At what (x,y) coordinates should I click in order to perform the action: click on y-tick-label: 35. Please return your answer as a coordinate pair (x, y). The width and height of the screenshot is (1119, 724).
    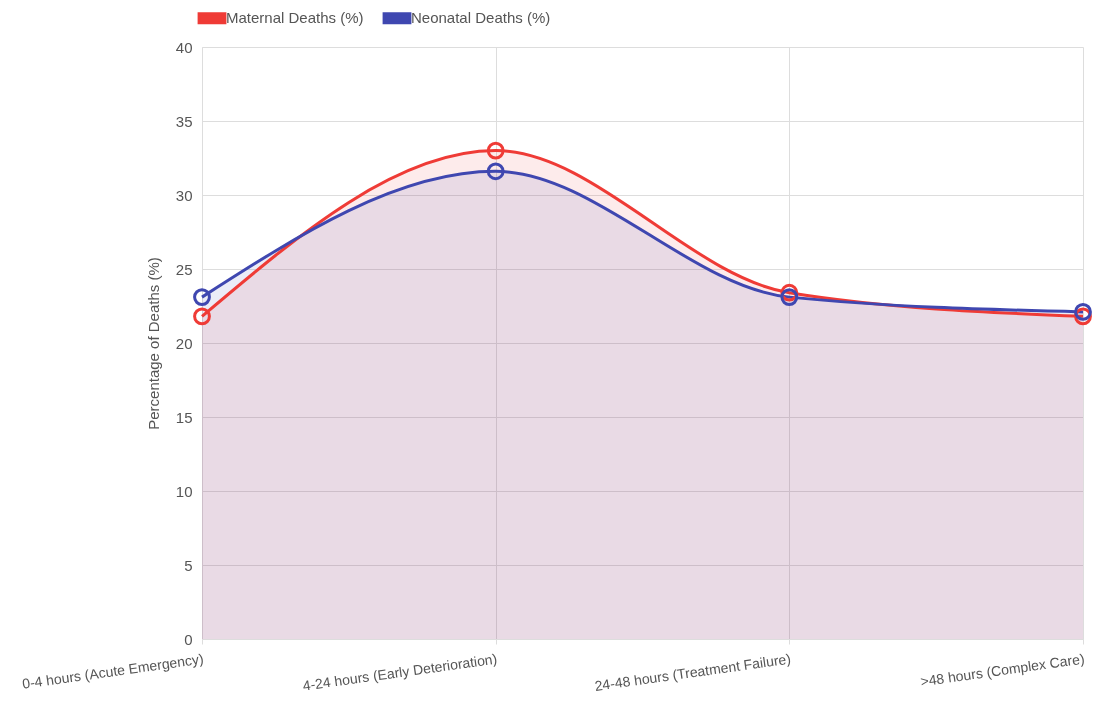
    Looking at the image, I should click on (184, 121).